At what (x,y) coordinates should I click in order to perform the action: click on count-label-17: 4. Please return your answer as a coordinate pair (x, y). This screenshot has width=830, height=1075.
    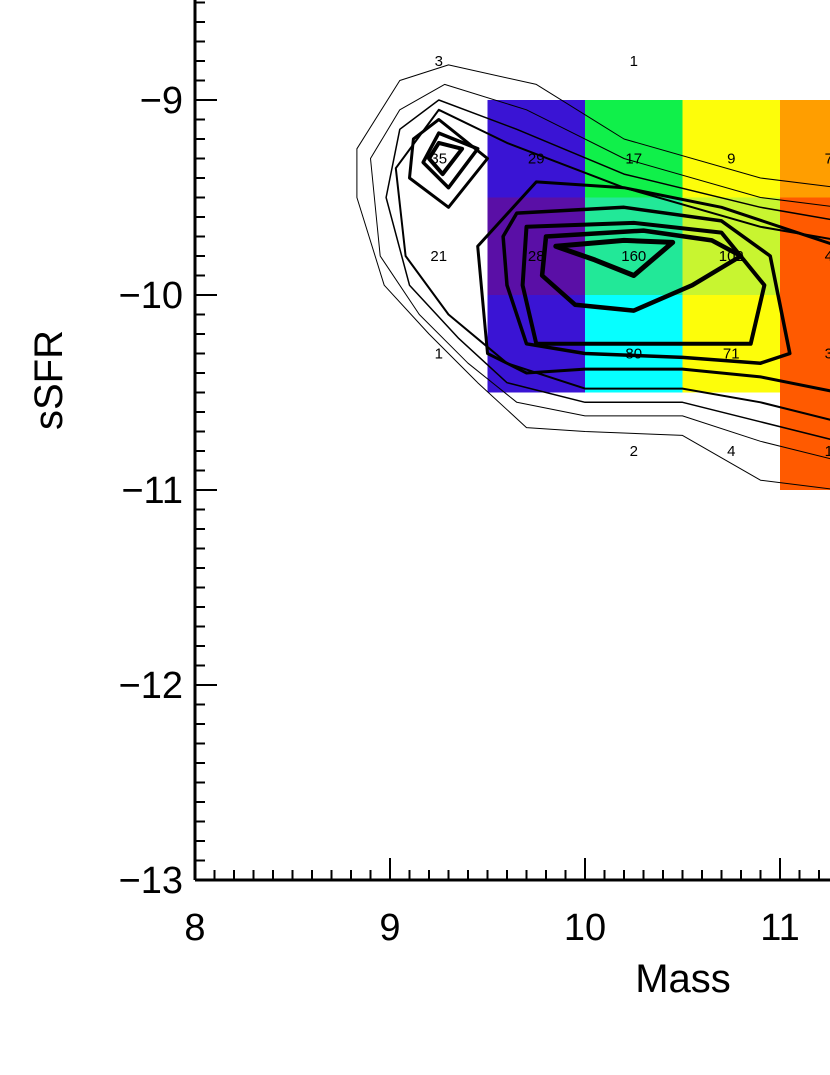
    Looking at the image, I should click on (731, 451).